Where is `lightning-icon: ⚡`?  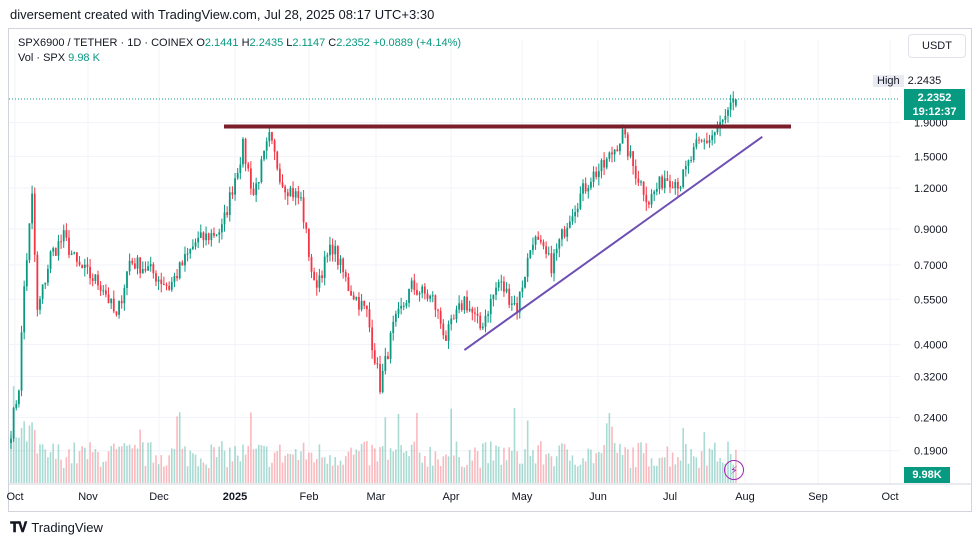 lightning-icon: ⚡ is located at coordinates (734, 470).